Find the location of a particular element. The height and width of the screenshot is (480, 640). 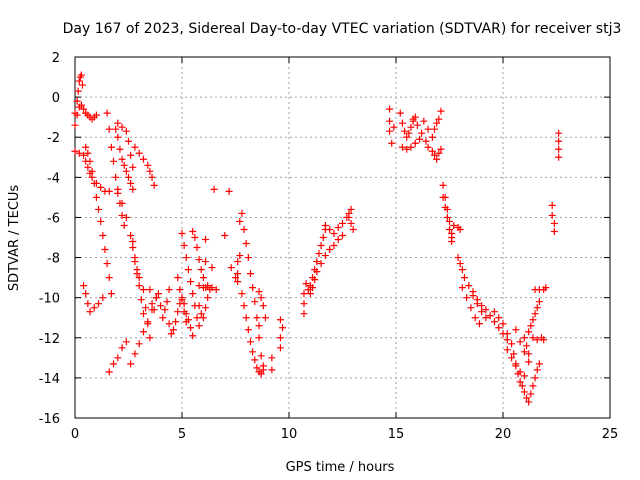

series-s44 is located at coordinates (515, 363).